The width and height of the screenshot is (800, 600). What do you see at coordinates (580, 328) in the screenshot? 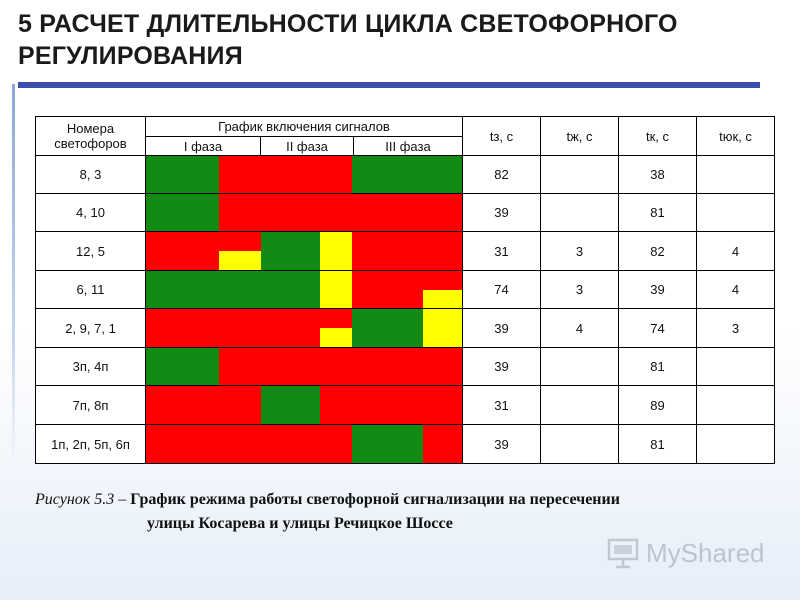
I see `cell-tzh: 4` at bounding box center [580, 328].